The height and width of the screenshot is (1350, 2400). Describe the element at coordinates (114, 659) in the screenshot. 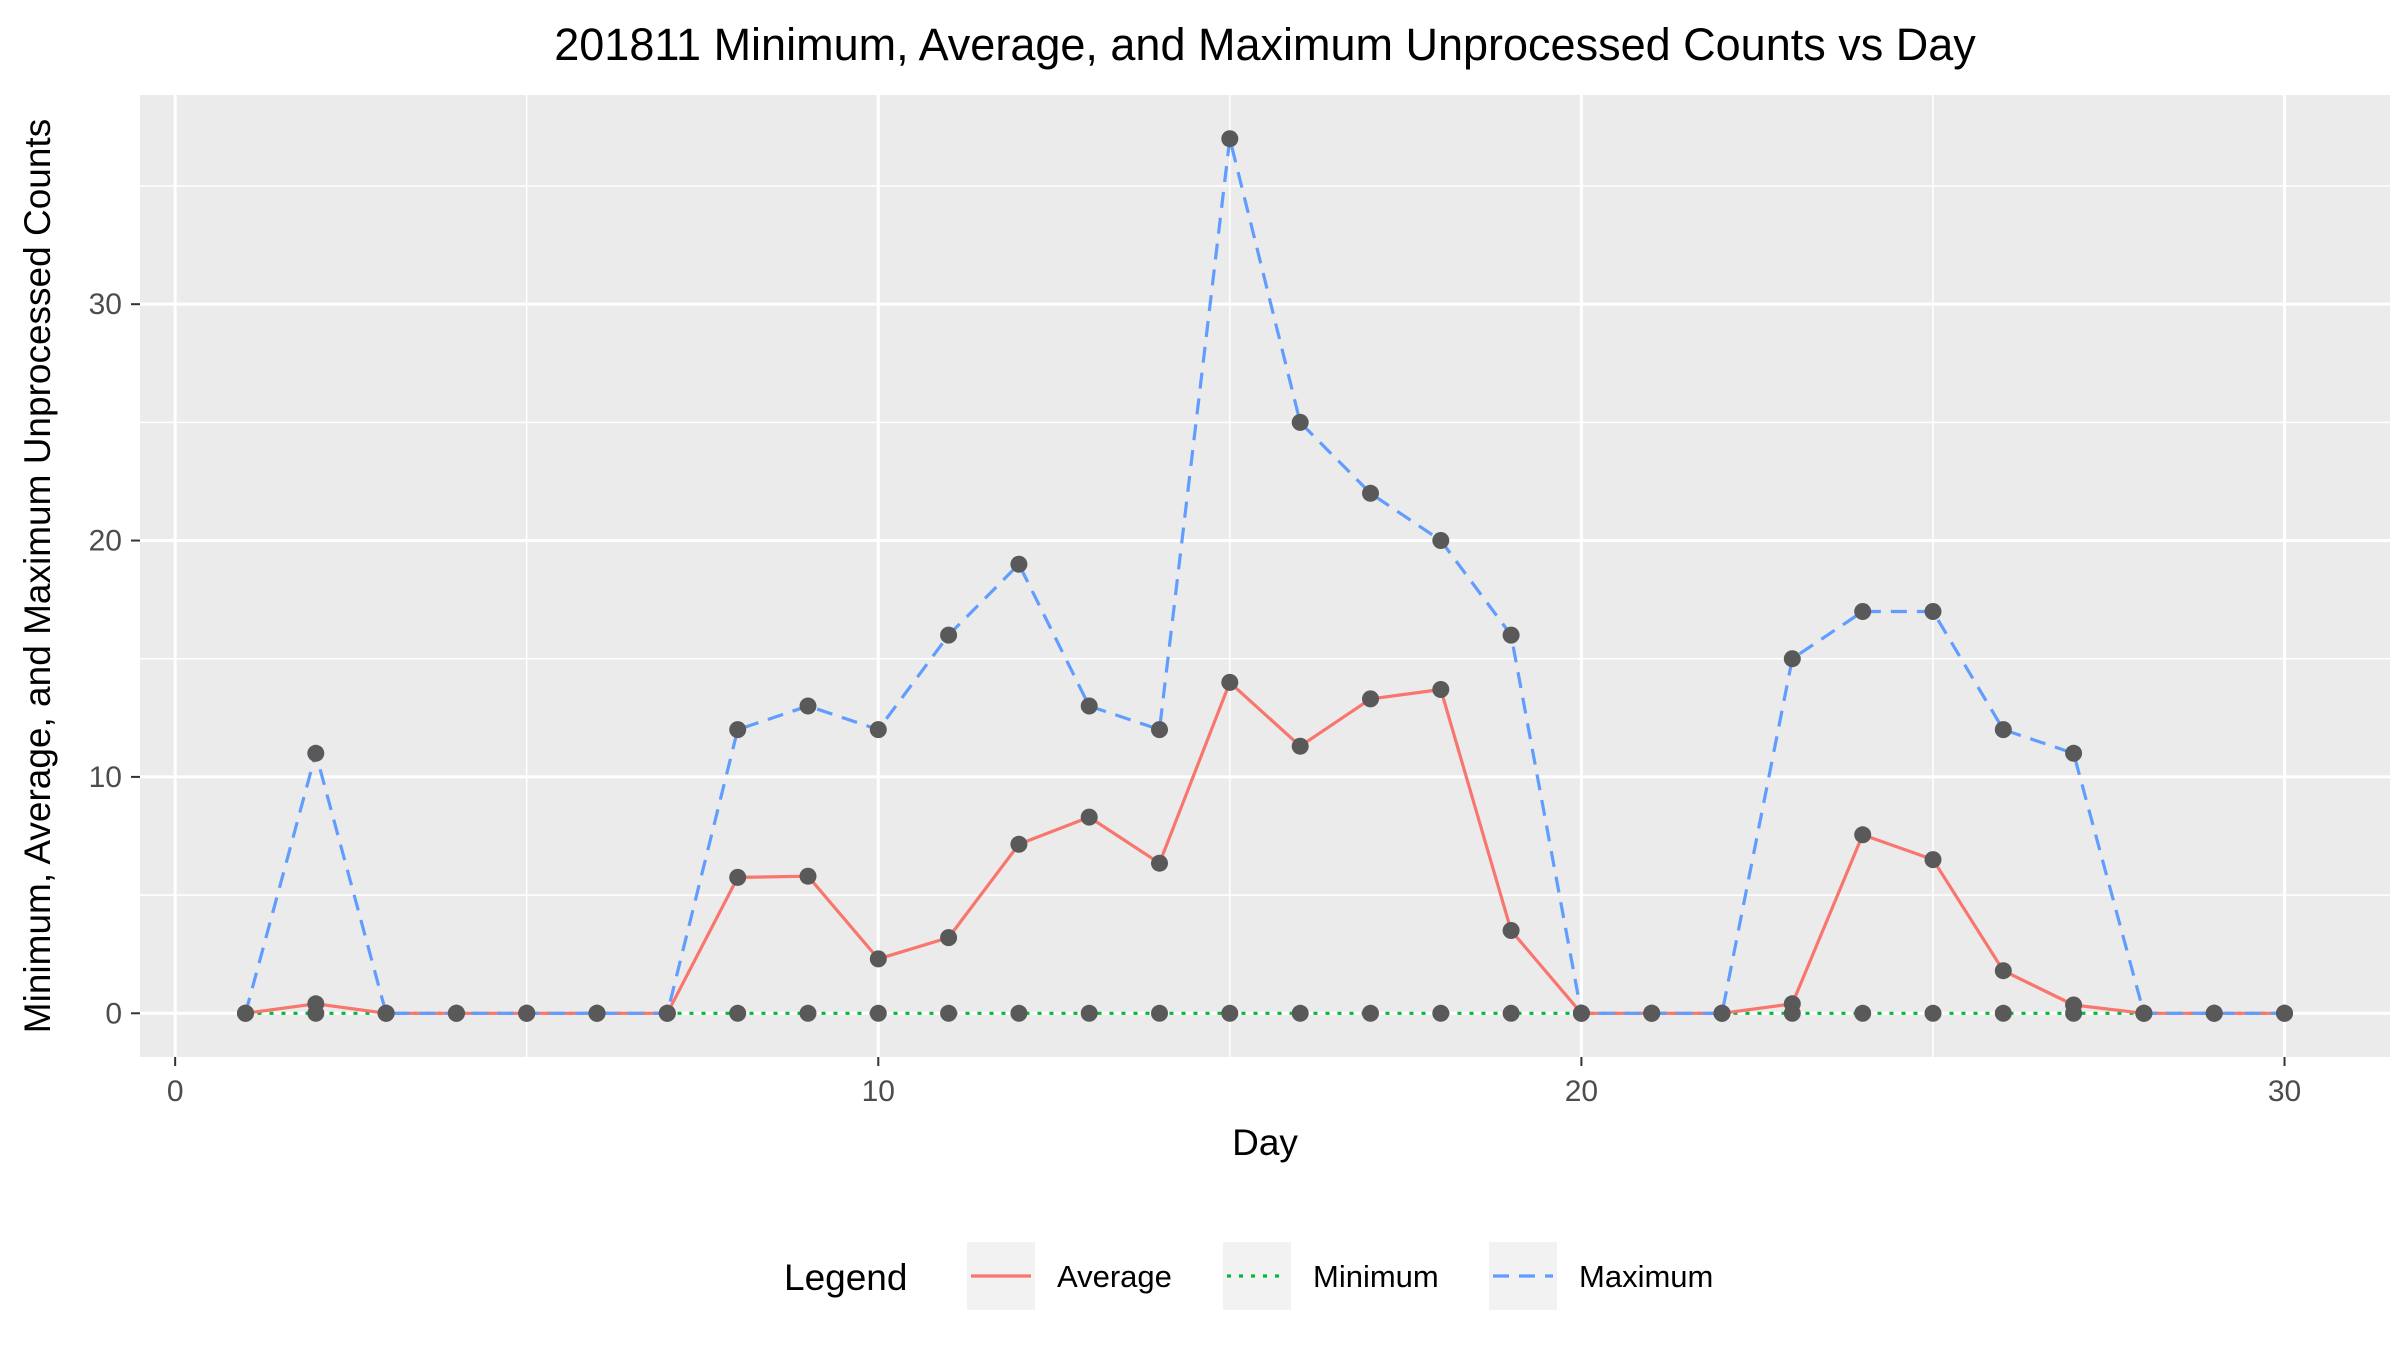

I see `y-axis: 0 10 20 30` at that location.